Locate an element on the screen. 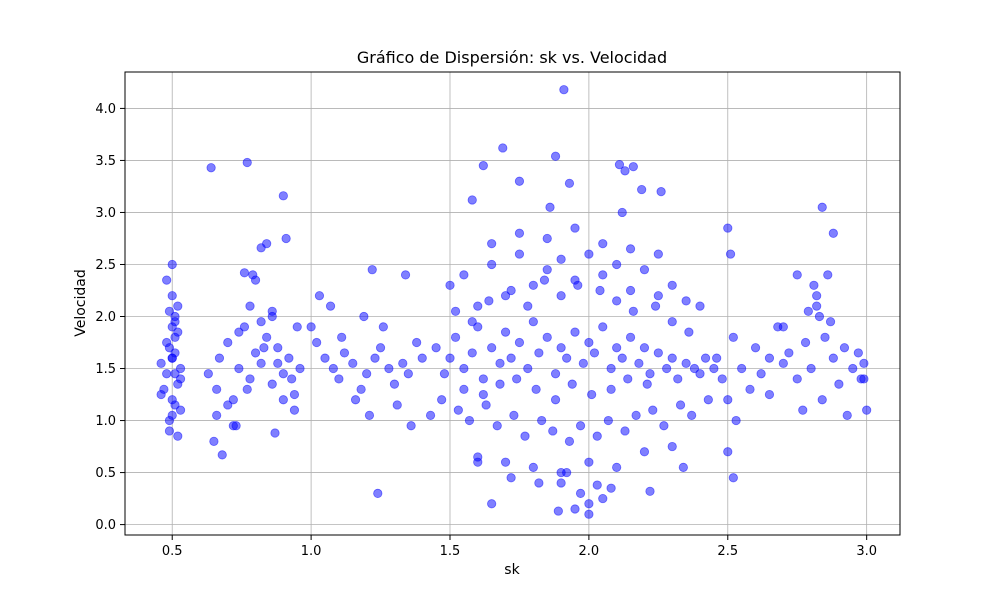  chart-title: Gráfico de Dispersión: sk vs. Velocidad is located at coordinates (512, 57).